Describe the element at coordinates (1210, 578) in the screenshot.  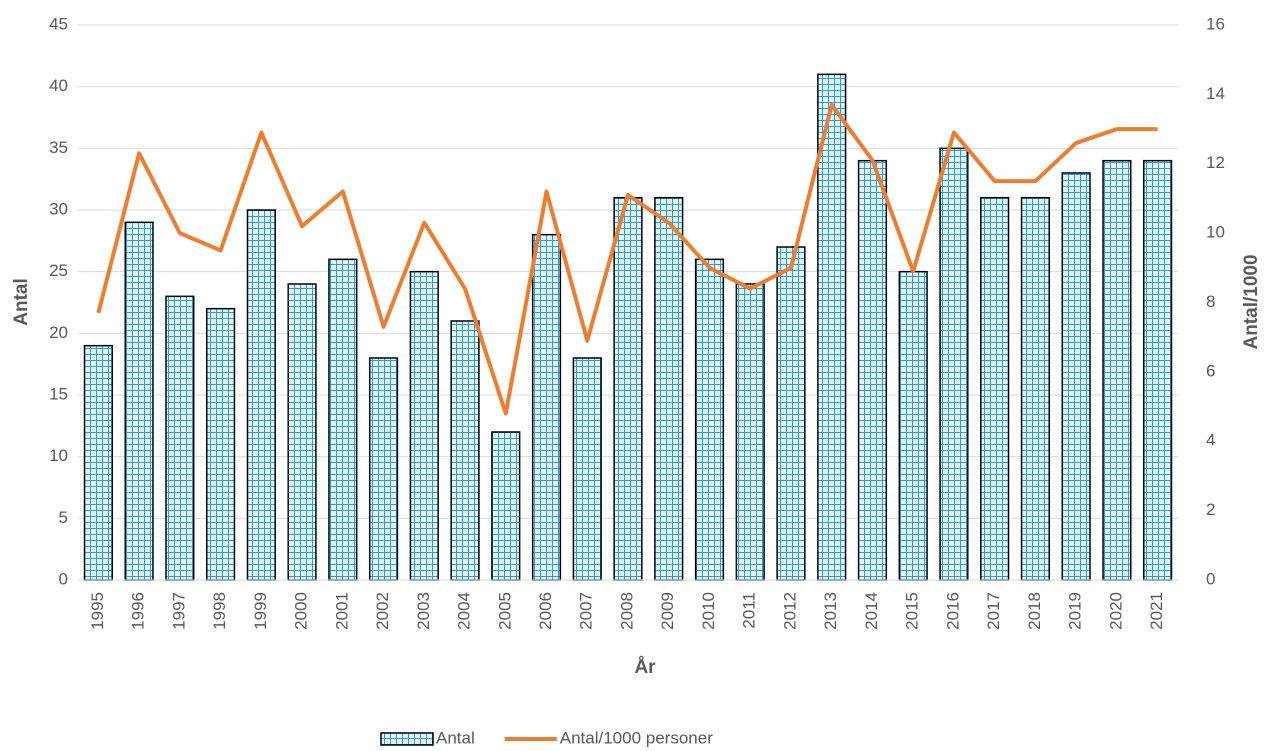
I see `y2-tick-label: 0` at that location.